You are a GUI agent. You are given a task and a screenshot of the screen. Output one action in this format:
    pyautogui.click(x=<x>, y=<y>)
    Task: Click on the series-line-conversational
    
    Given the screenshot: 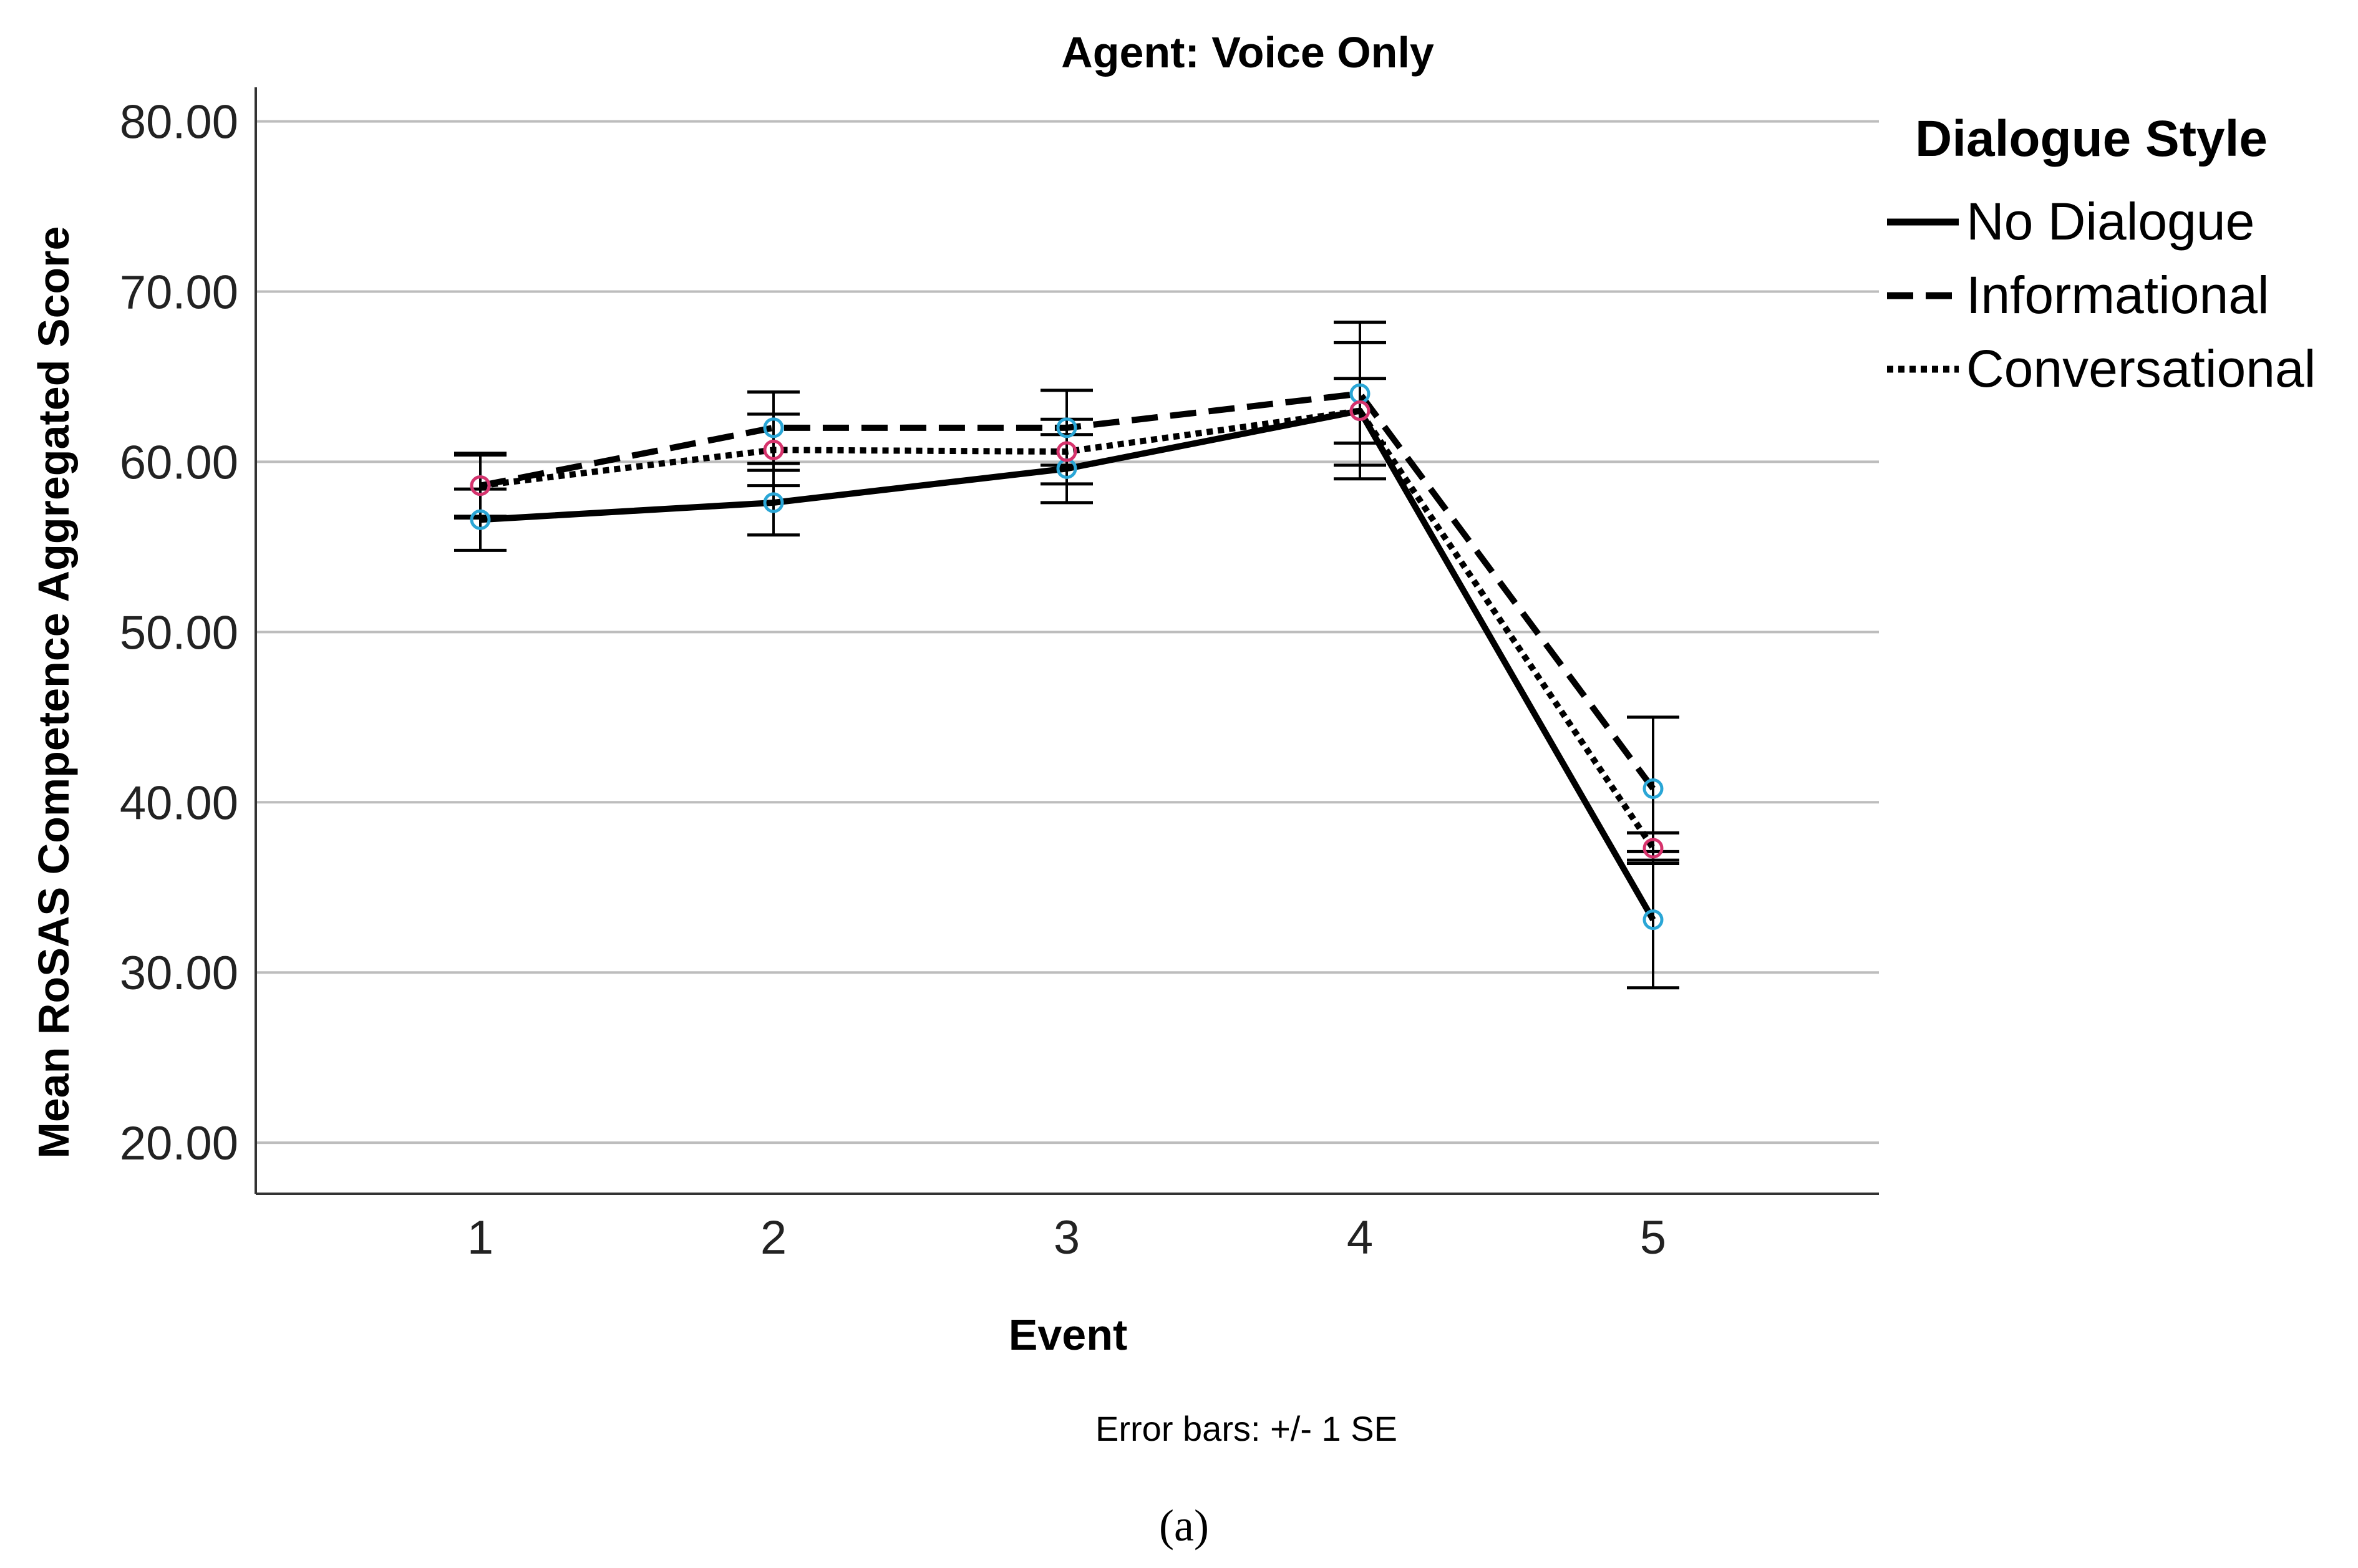 What is the action you would take?
    pyautogui.click(x=1068, y=628)
    